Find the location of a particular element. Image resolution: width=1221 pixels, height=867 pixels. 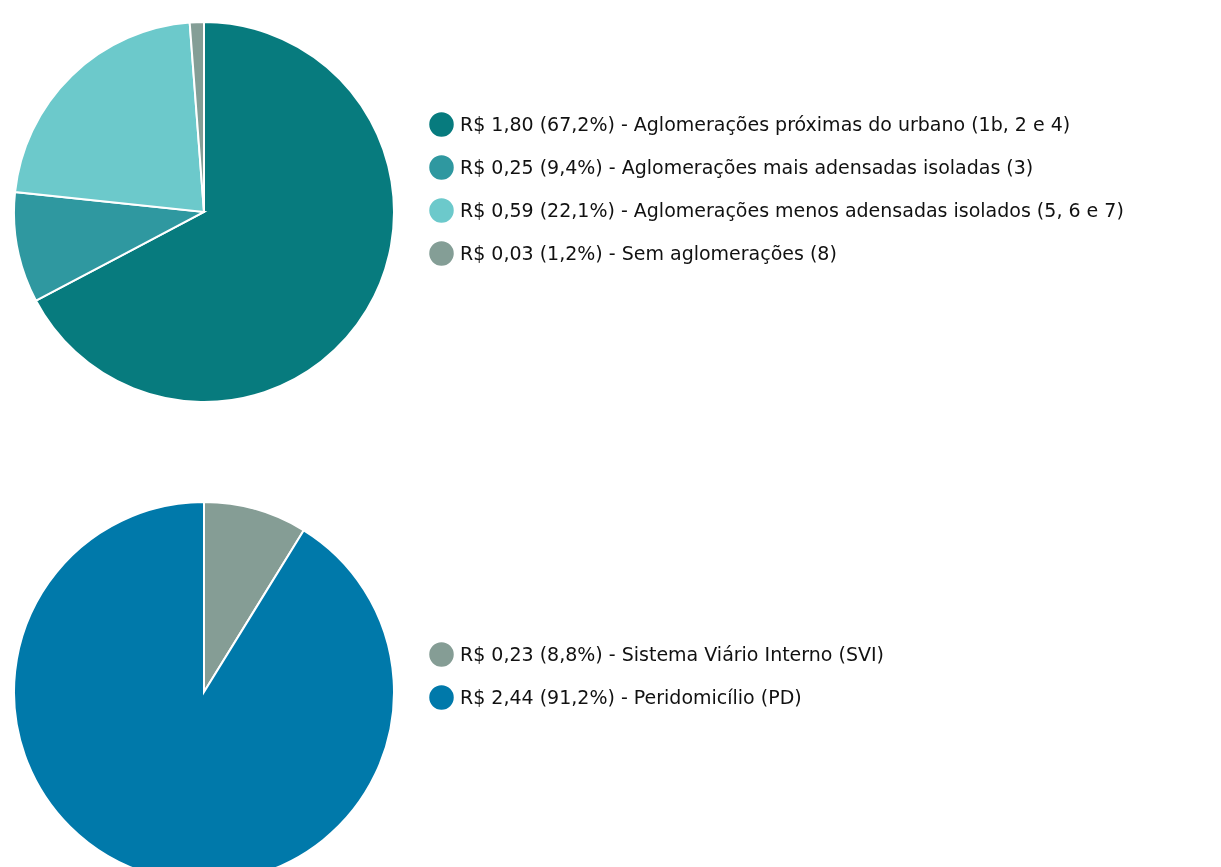

legend-label: R$ 0,23 (8,8%) - Sistema Viário Interno (SVI) is located at coordinates (672, 653).